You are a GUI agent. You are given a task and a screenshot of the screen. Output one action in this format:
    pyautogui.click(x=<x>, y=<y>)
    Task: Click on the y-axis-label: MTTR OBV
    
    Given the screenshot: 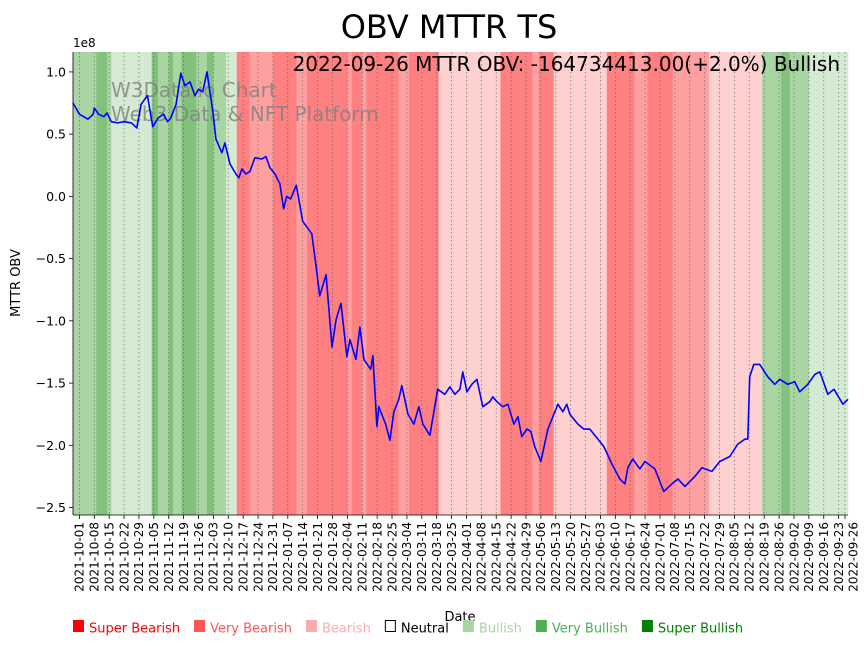 What is the action you would take?
    pyautogui.click(x=16, y=283)
    